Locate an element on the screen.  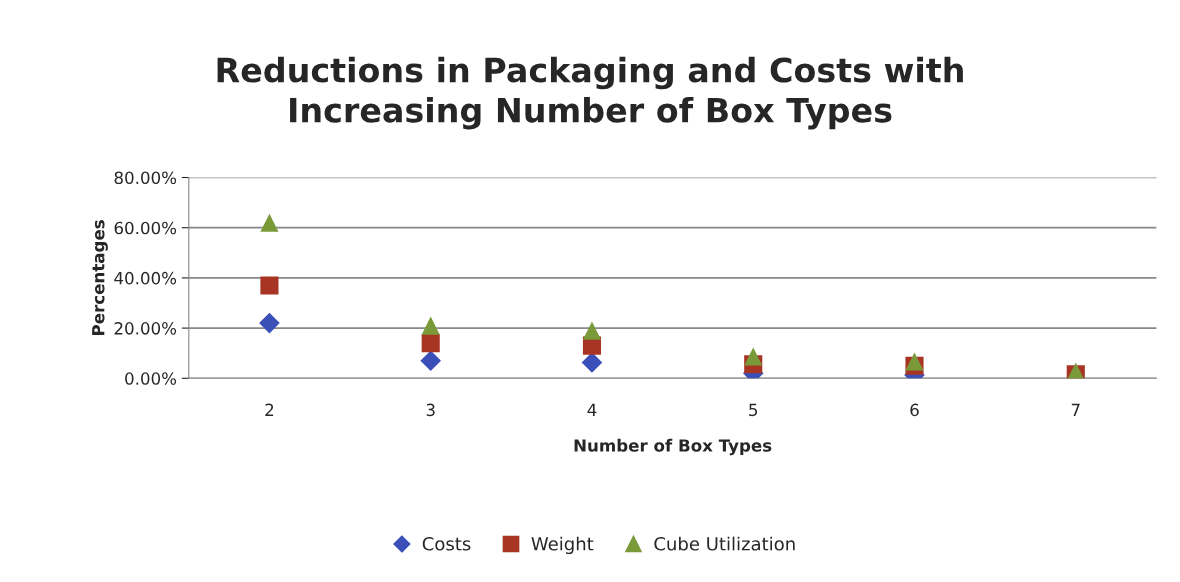
x-tick-label: 2 is located at coordinates (269, 409).